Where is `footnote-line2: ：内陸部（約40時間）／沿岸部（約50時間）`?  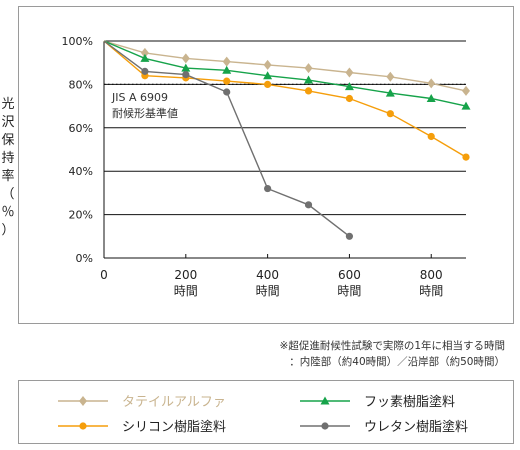 footnote-line2: ：内陸部（約40時間）／沿岸部（約50時間） is located at coordinates (397, 361).